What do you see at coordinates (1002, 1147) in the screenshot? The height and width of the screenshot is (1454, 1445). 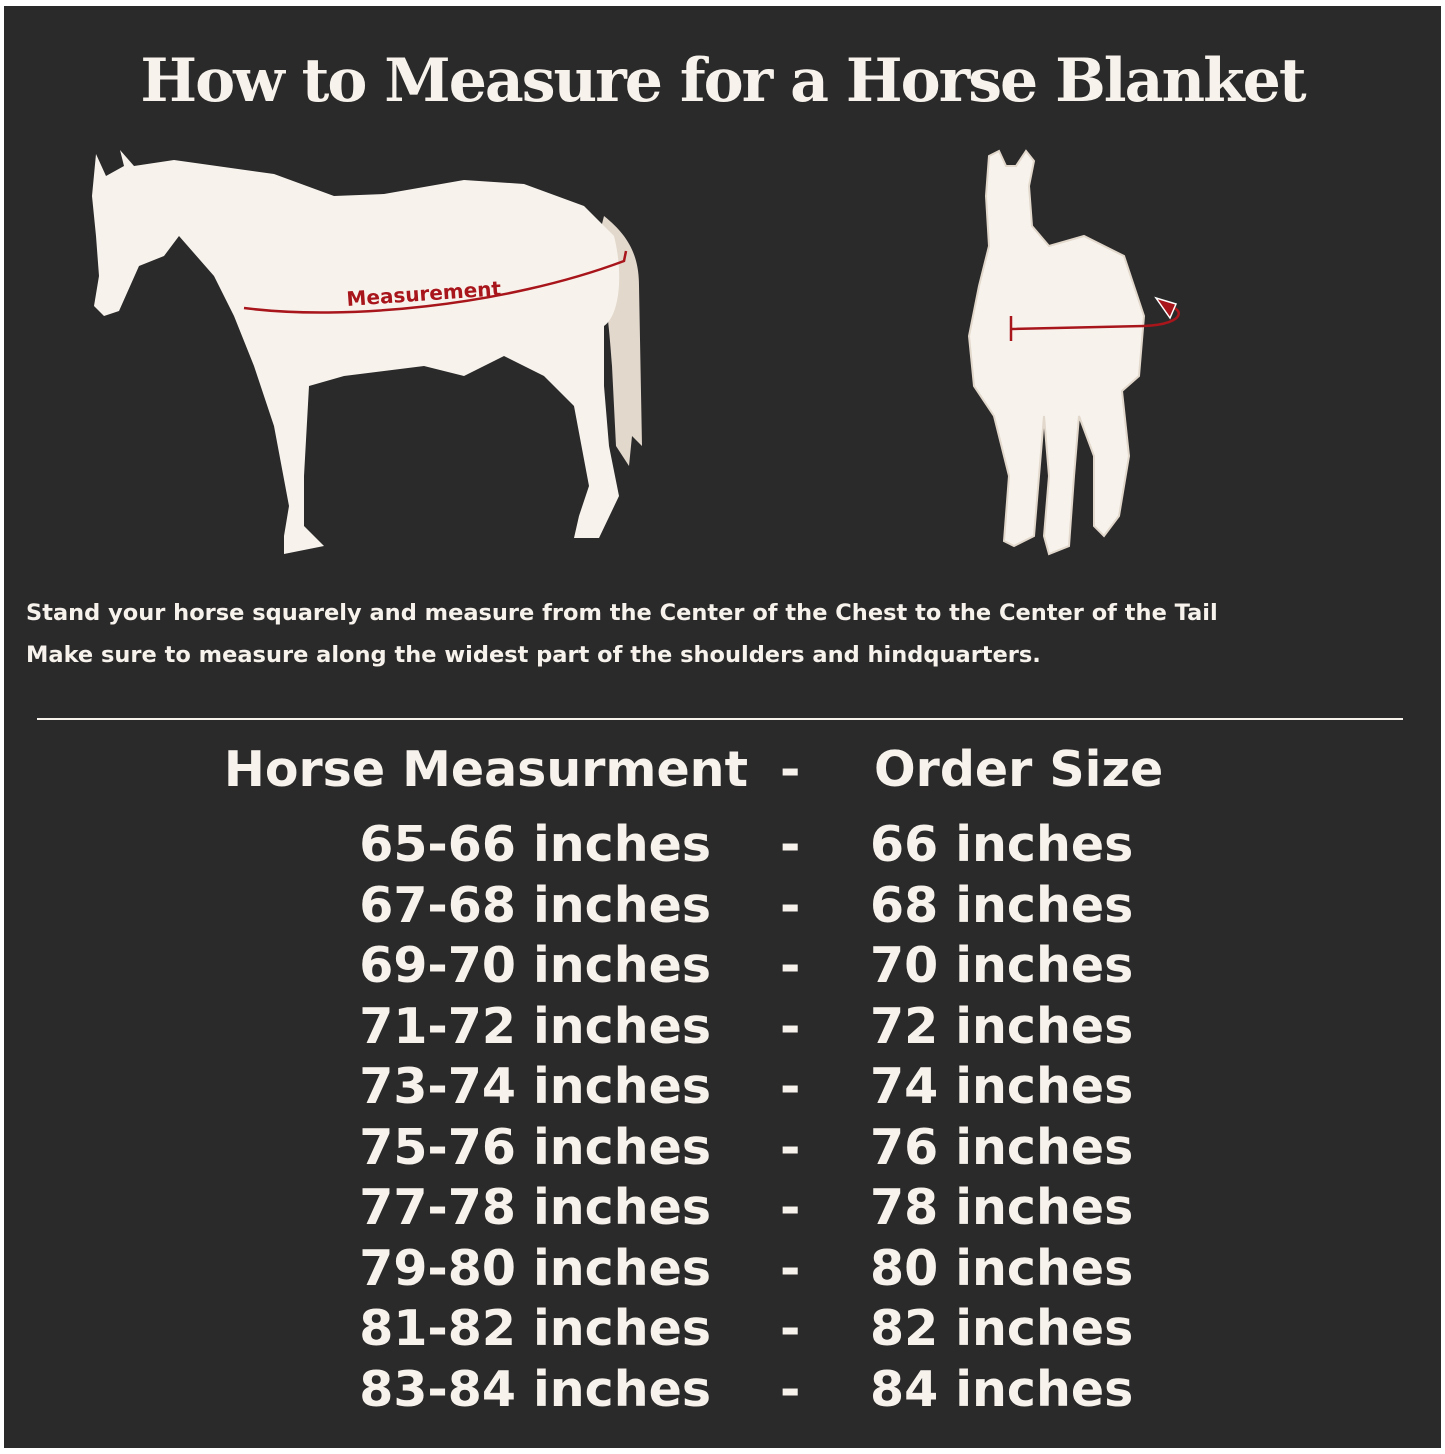 I see `order-size-cell: 76 inches` at bounding box center [1002, 1147].